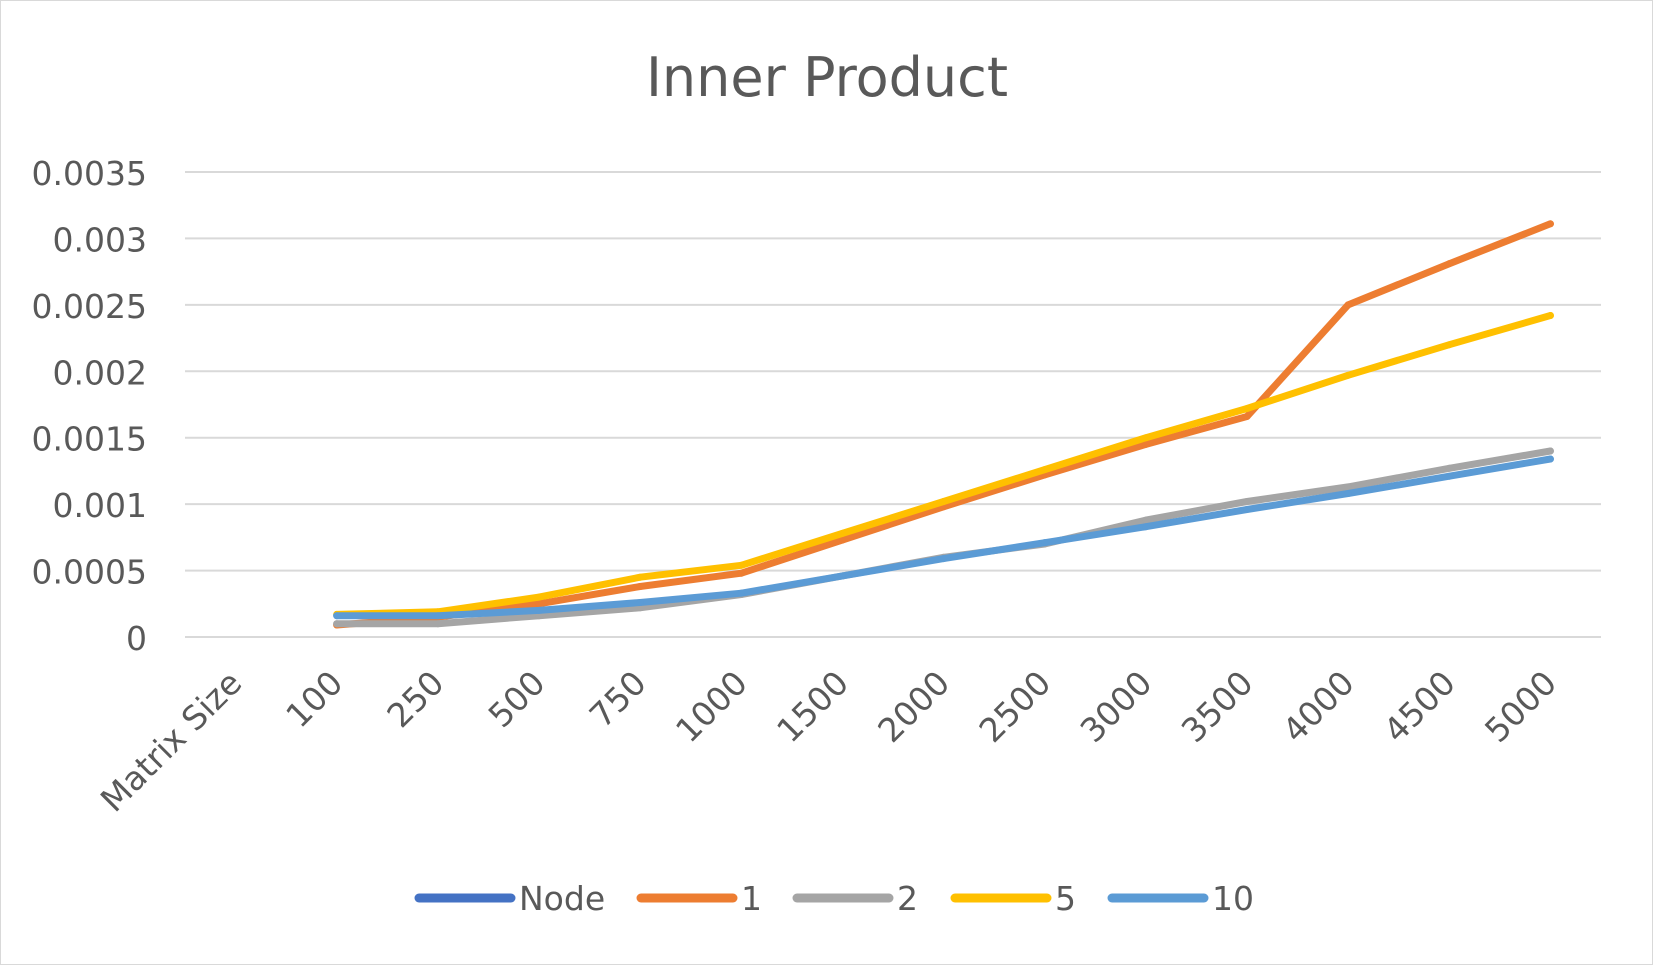 This screenshot has height=969, width=1653. What do you see at coordinates (827, 77) in the screenshot?
I see `chart-title: Inner Product` at bounding box center [827, 77].